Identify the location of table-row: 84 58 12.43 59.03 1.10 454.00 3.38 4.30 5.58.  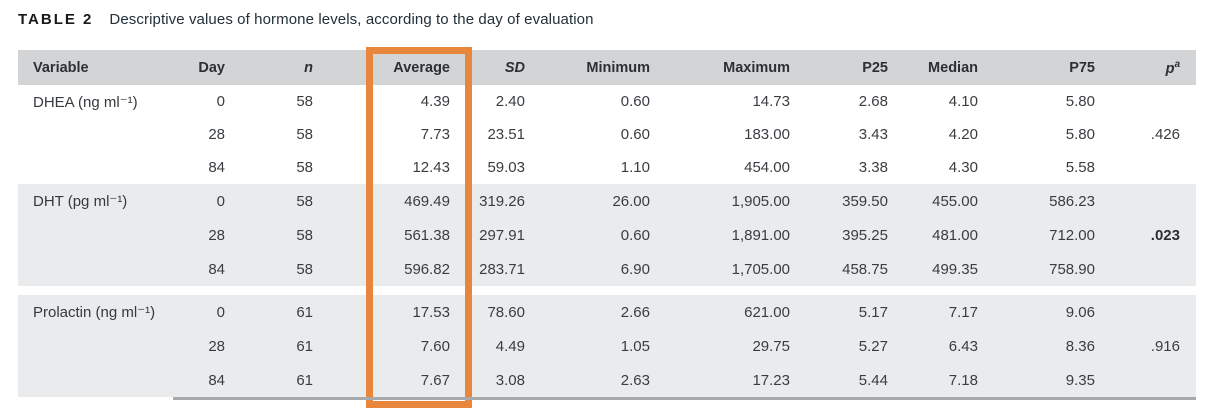
(607, 167).